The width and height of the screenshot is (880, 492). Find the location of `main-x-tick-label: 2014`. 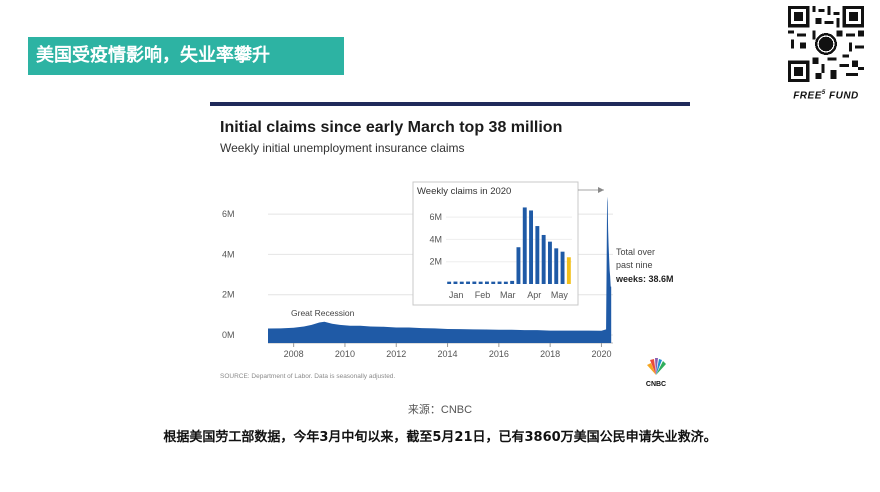

main-x-tick-label: 2014 is located at coordinates (448, 354).